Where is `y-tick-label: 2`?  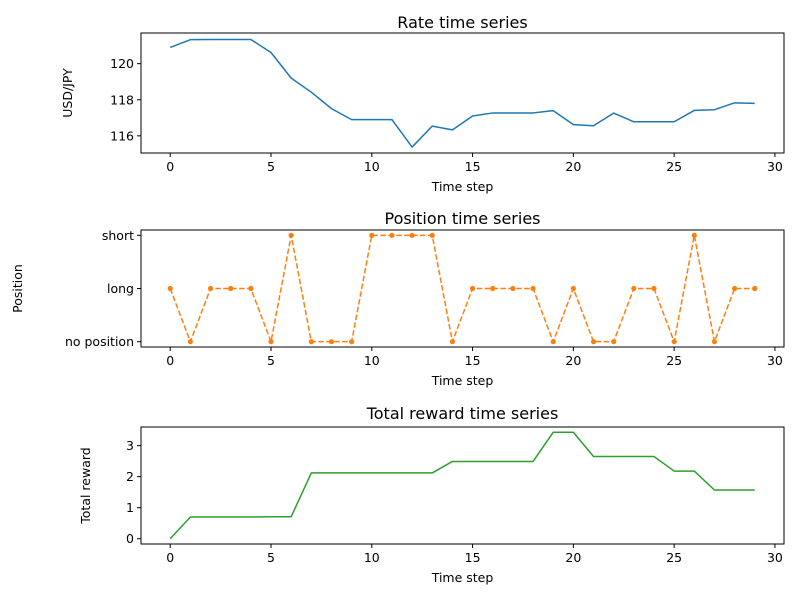
y-tick-label: 2 is located at coordinates (130, 476).